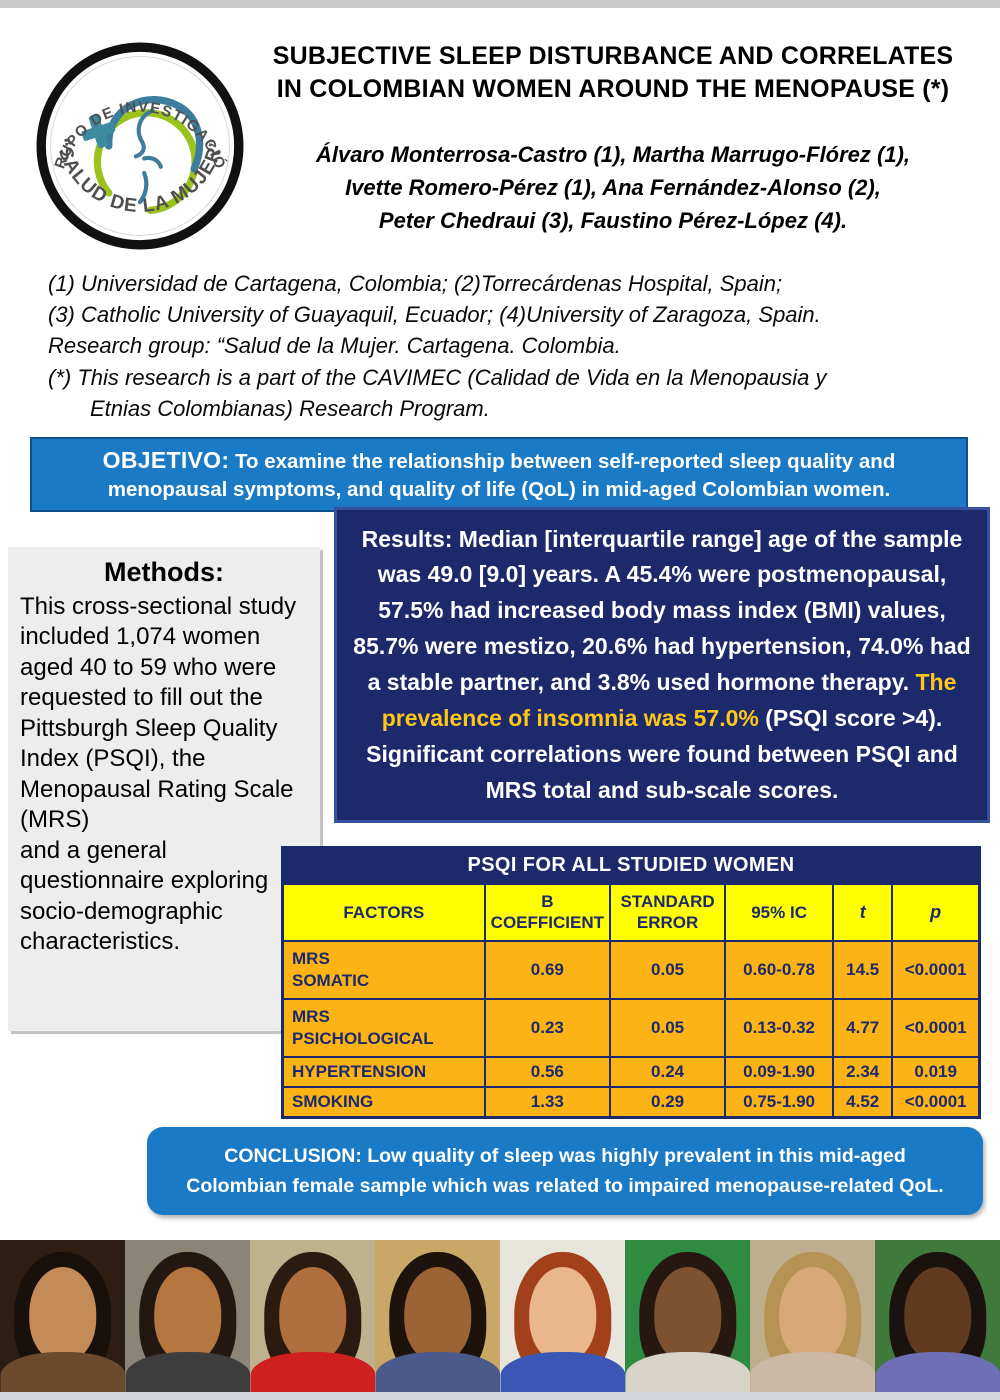 The height and width of the screenshot is (1400, 1000). Describe the element at coordinates (863, 1027) in the screenshot. I see `t-cell: 4.77` at that location.